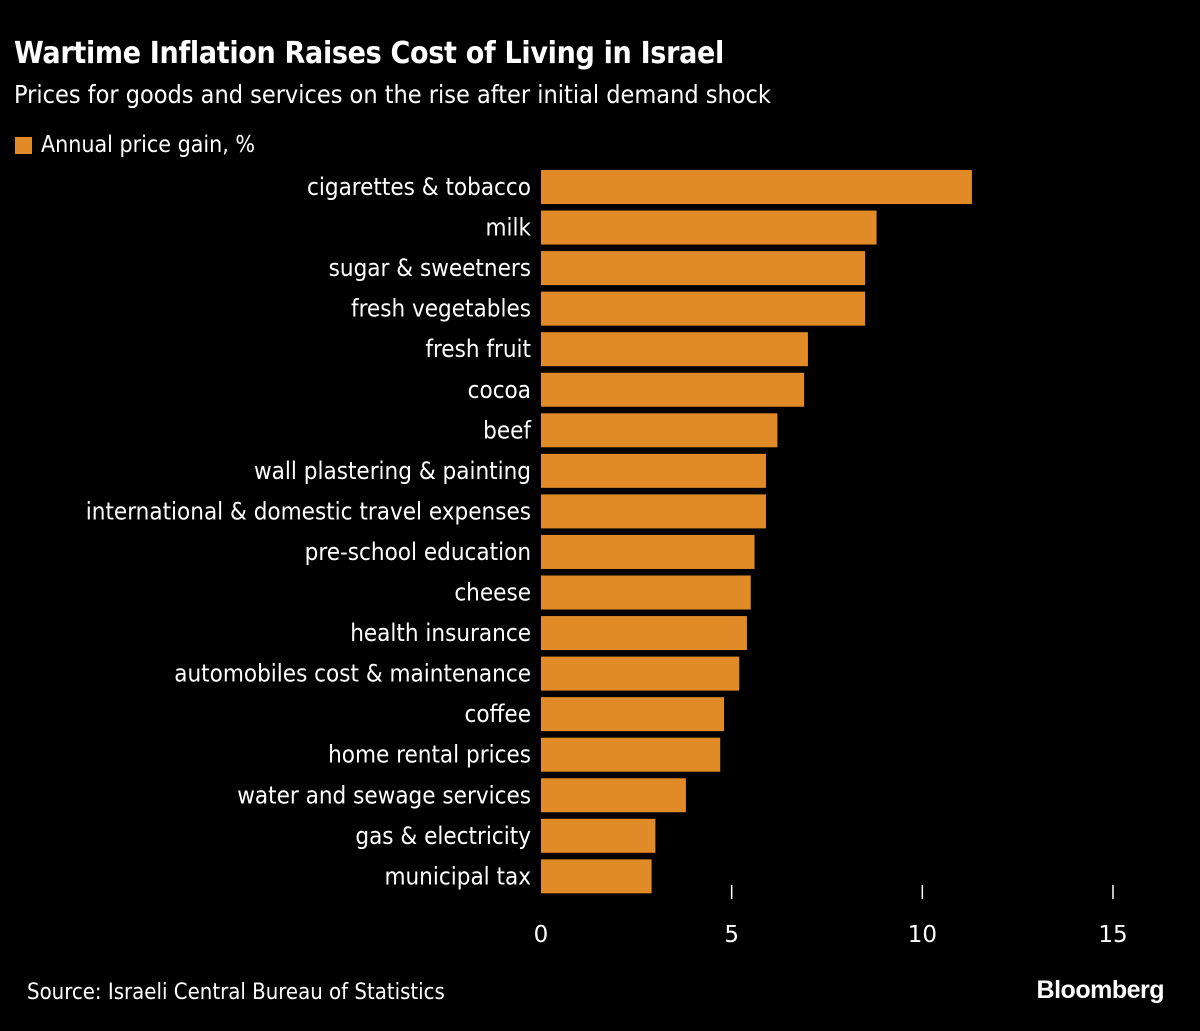 This screenshot has width=1200, height=1031. What do you see at coordinates (429, 755) in the screenshot?
I see `category-label: home rental prices` at bounding box center [429, 755].